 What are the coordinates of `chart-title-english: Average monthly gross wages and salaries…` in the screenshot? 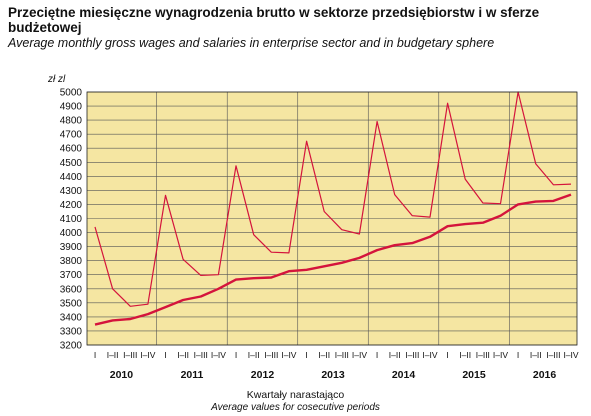 It's located at (251, 43).